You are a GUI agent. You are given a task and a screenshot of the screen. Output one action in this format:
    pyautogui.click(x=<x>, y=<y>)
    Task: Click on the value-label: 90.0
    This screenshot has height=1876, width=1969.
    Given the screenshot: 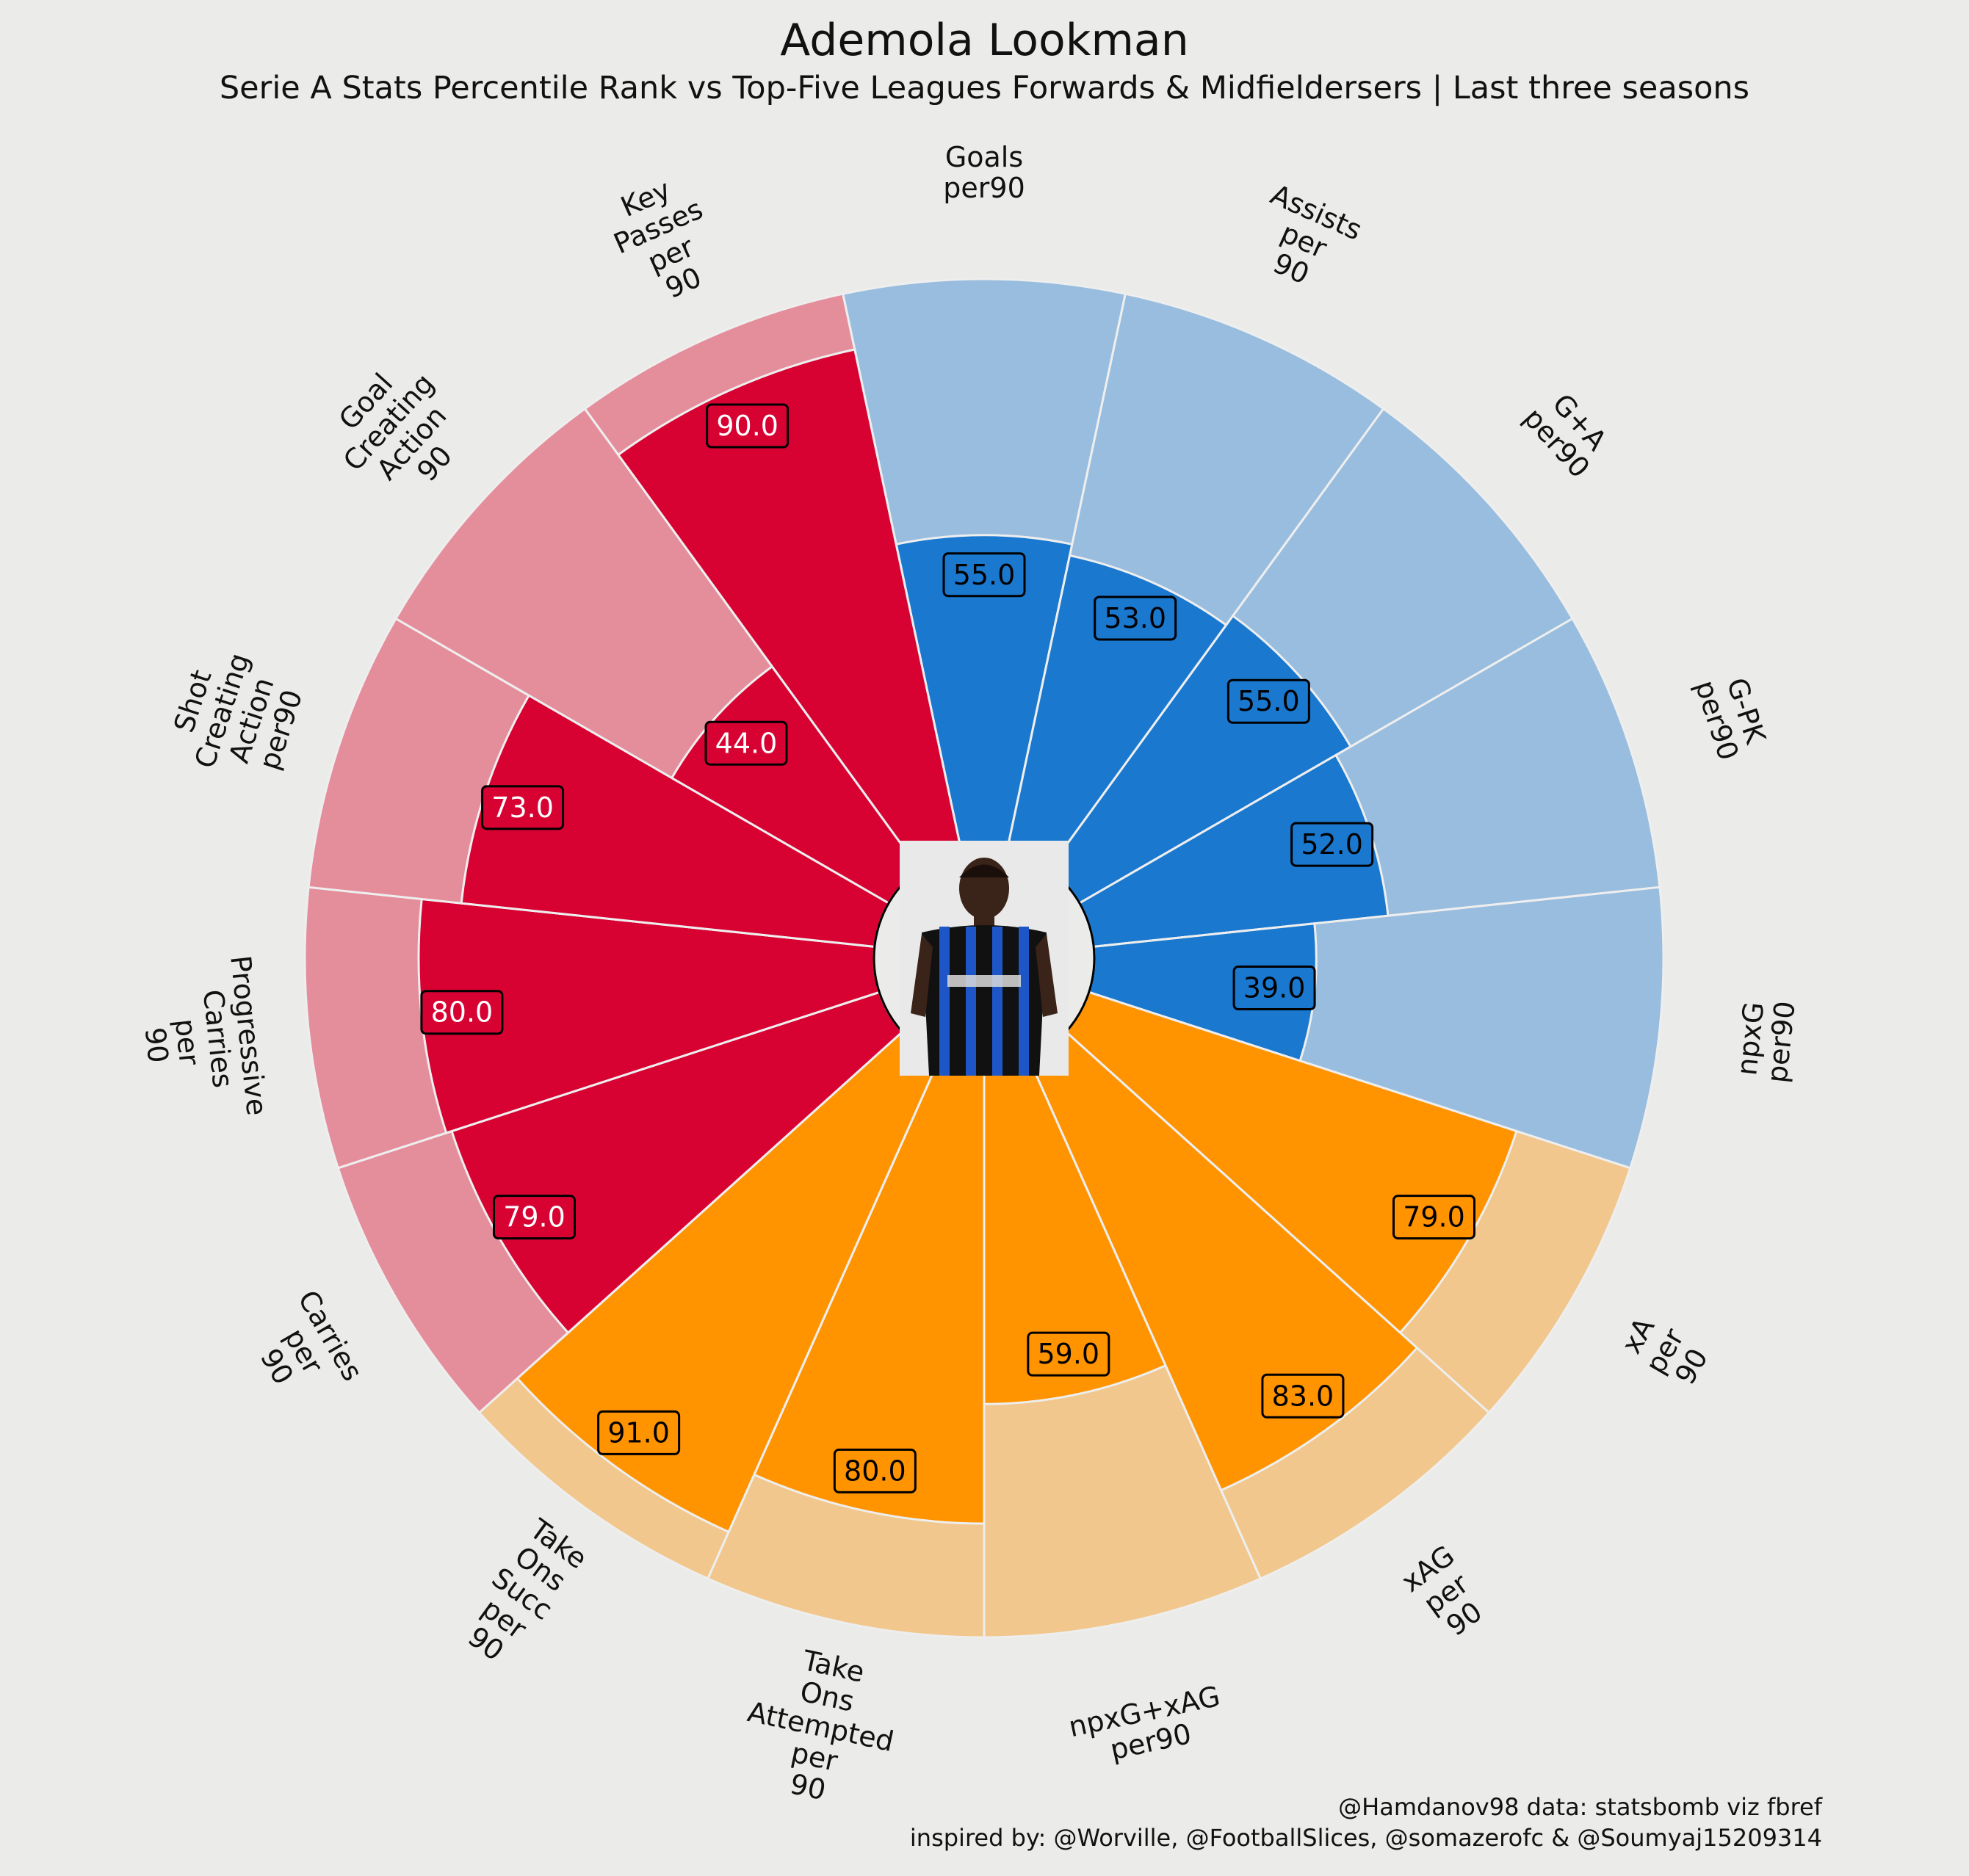 What is the action you would take?
    pyautogui.click(x=748, y=426)
    